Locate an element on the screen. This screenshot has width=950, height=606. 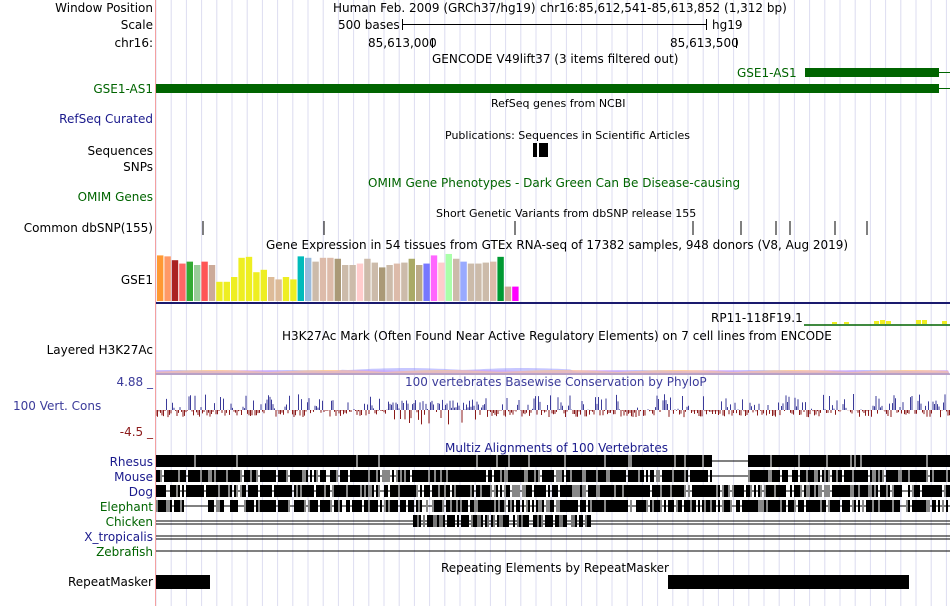
gtex-gene2-label: RP11-118F19.1 is located at coordinates (757, 318).